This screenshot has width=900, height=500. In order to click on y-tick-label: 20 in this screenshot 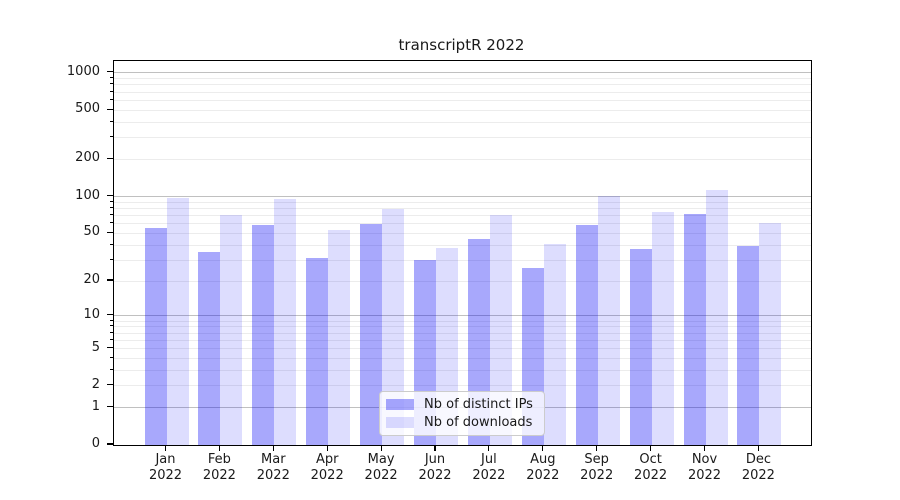, I will do `click(91, 279)`.